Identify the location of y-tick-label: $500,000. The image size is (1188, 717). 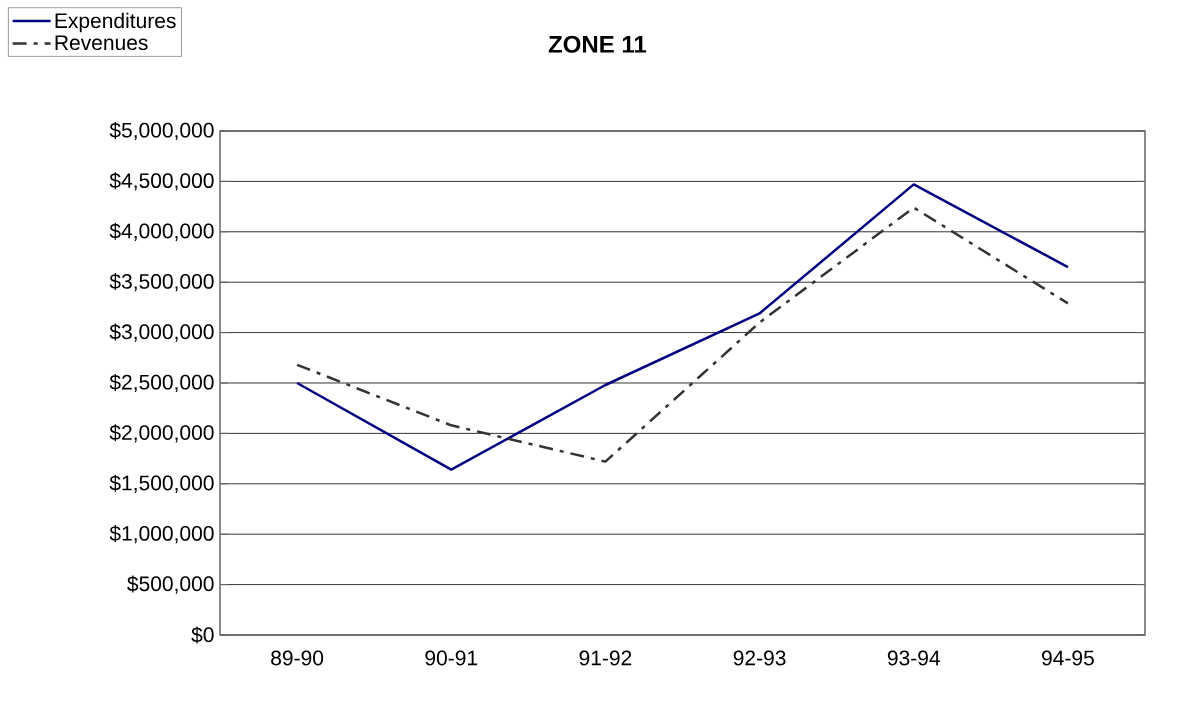
(170, 584).